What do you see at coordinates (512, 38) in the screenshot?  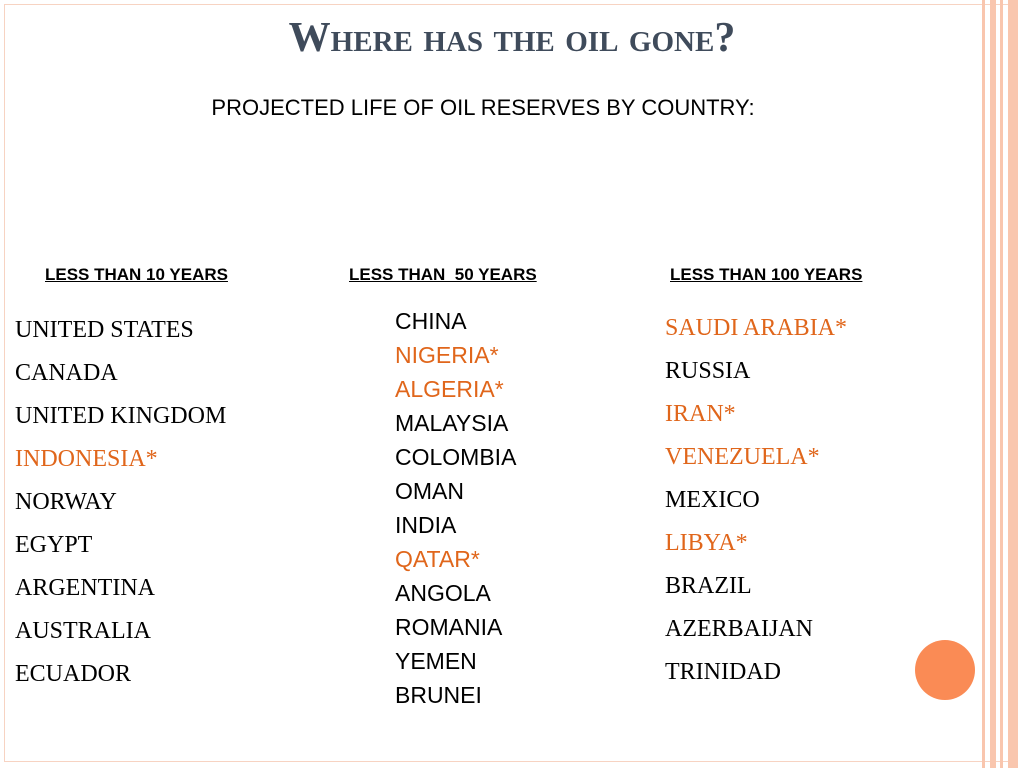 I see `title: Where has the oil gone?` at bounding box center [512, 38].